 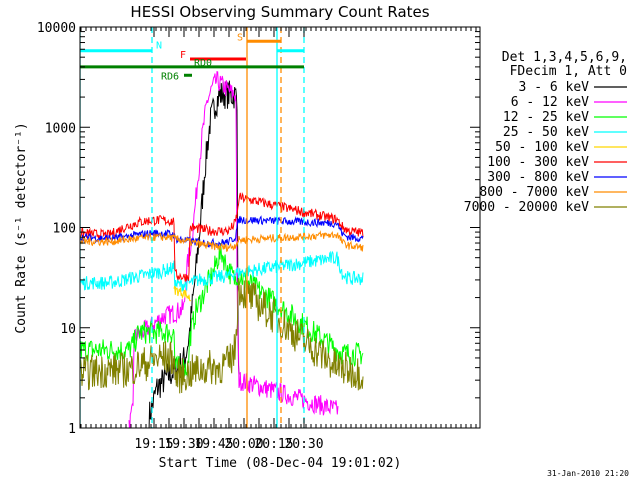 What do you see at coordinates (213, 444) in the screenshot?
I see `x-tick-label: 19:45` at bounding box center [213, 444].